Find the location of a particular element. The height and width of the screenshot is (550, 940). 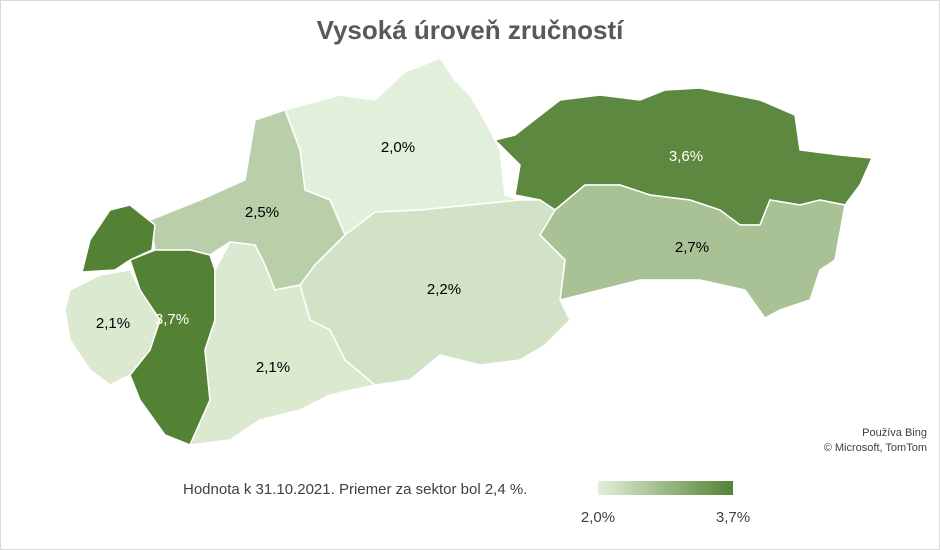

region-label: 3,6% is located at coordinates (686, 156).